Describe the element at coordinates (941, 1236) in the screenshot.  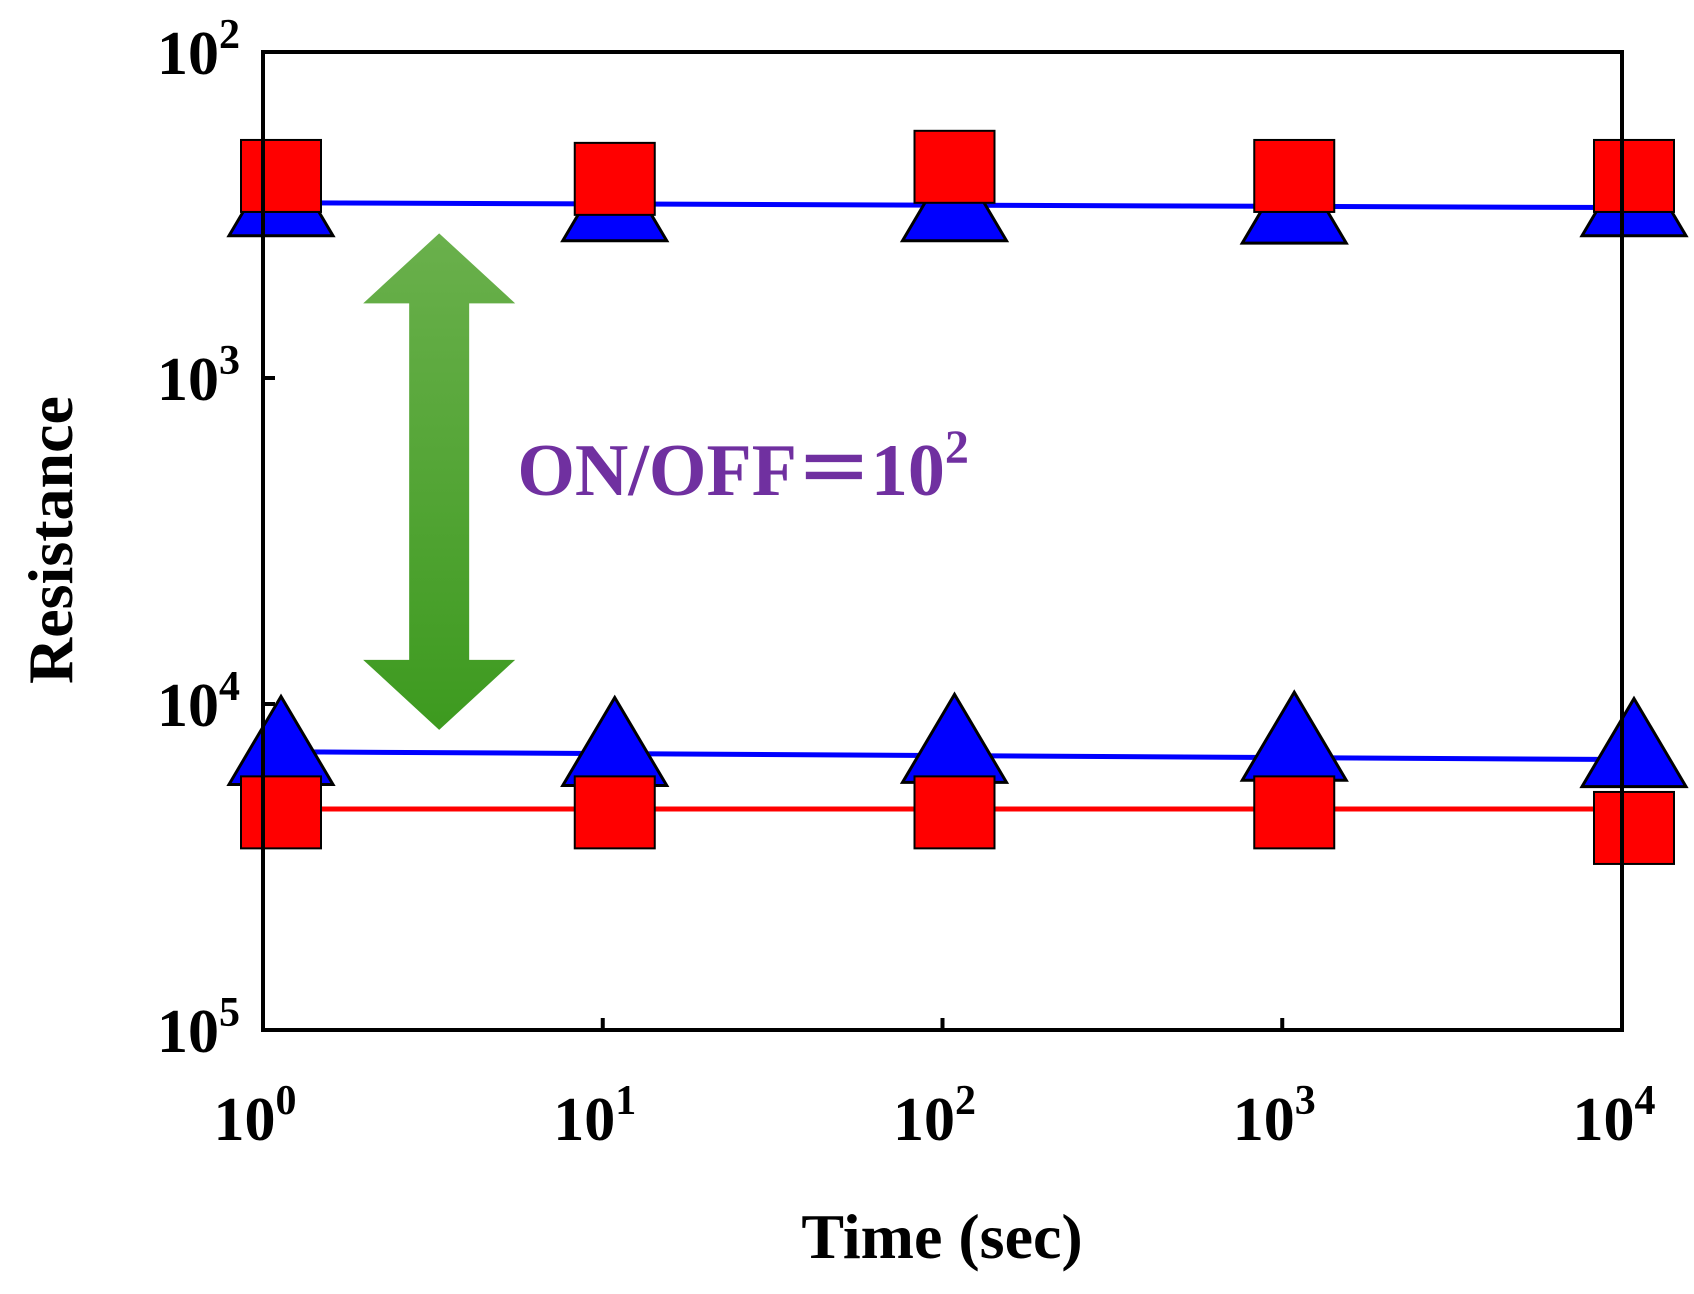
I see `x-axis-label: Time (sec)` at that location.